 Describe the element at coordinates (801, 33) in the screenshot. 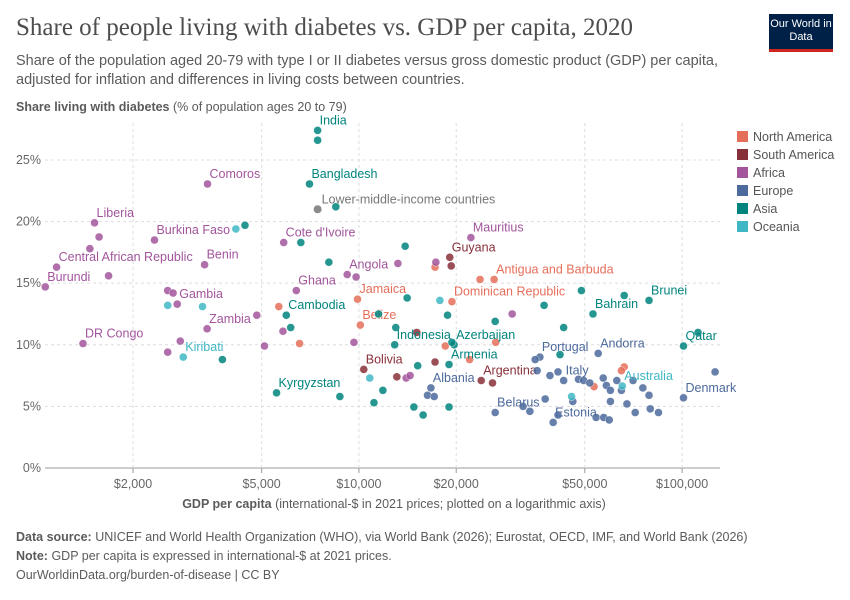

I see `logo: Our World in Data` at that location.